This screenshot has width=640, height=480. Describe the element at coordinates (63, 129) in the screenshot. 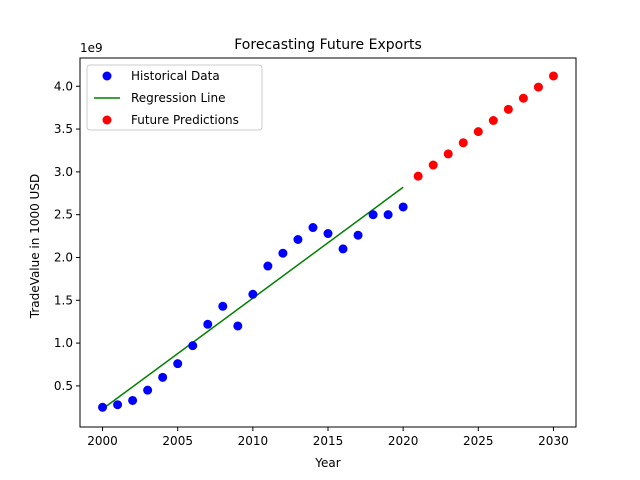

I see `y-tick-label: 3.5` at that location.